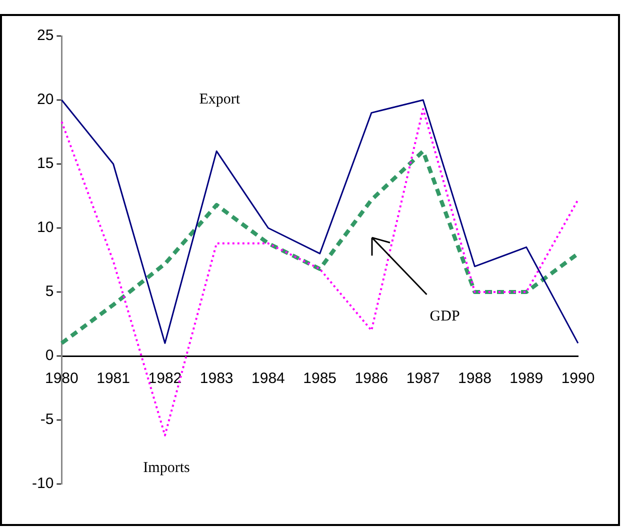  Describe the element at coordinates (47, 419) in the screenshot. I see `y-tick-label: -5` at that location.